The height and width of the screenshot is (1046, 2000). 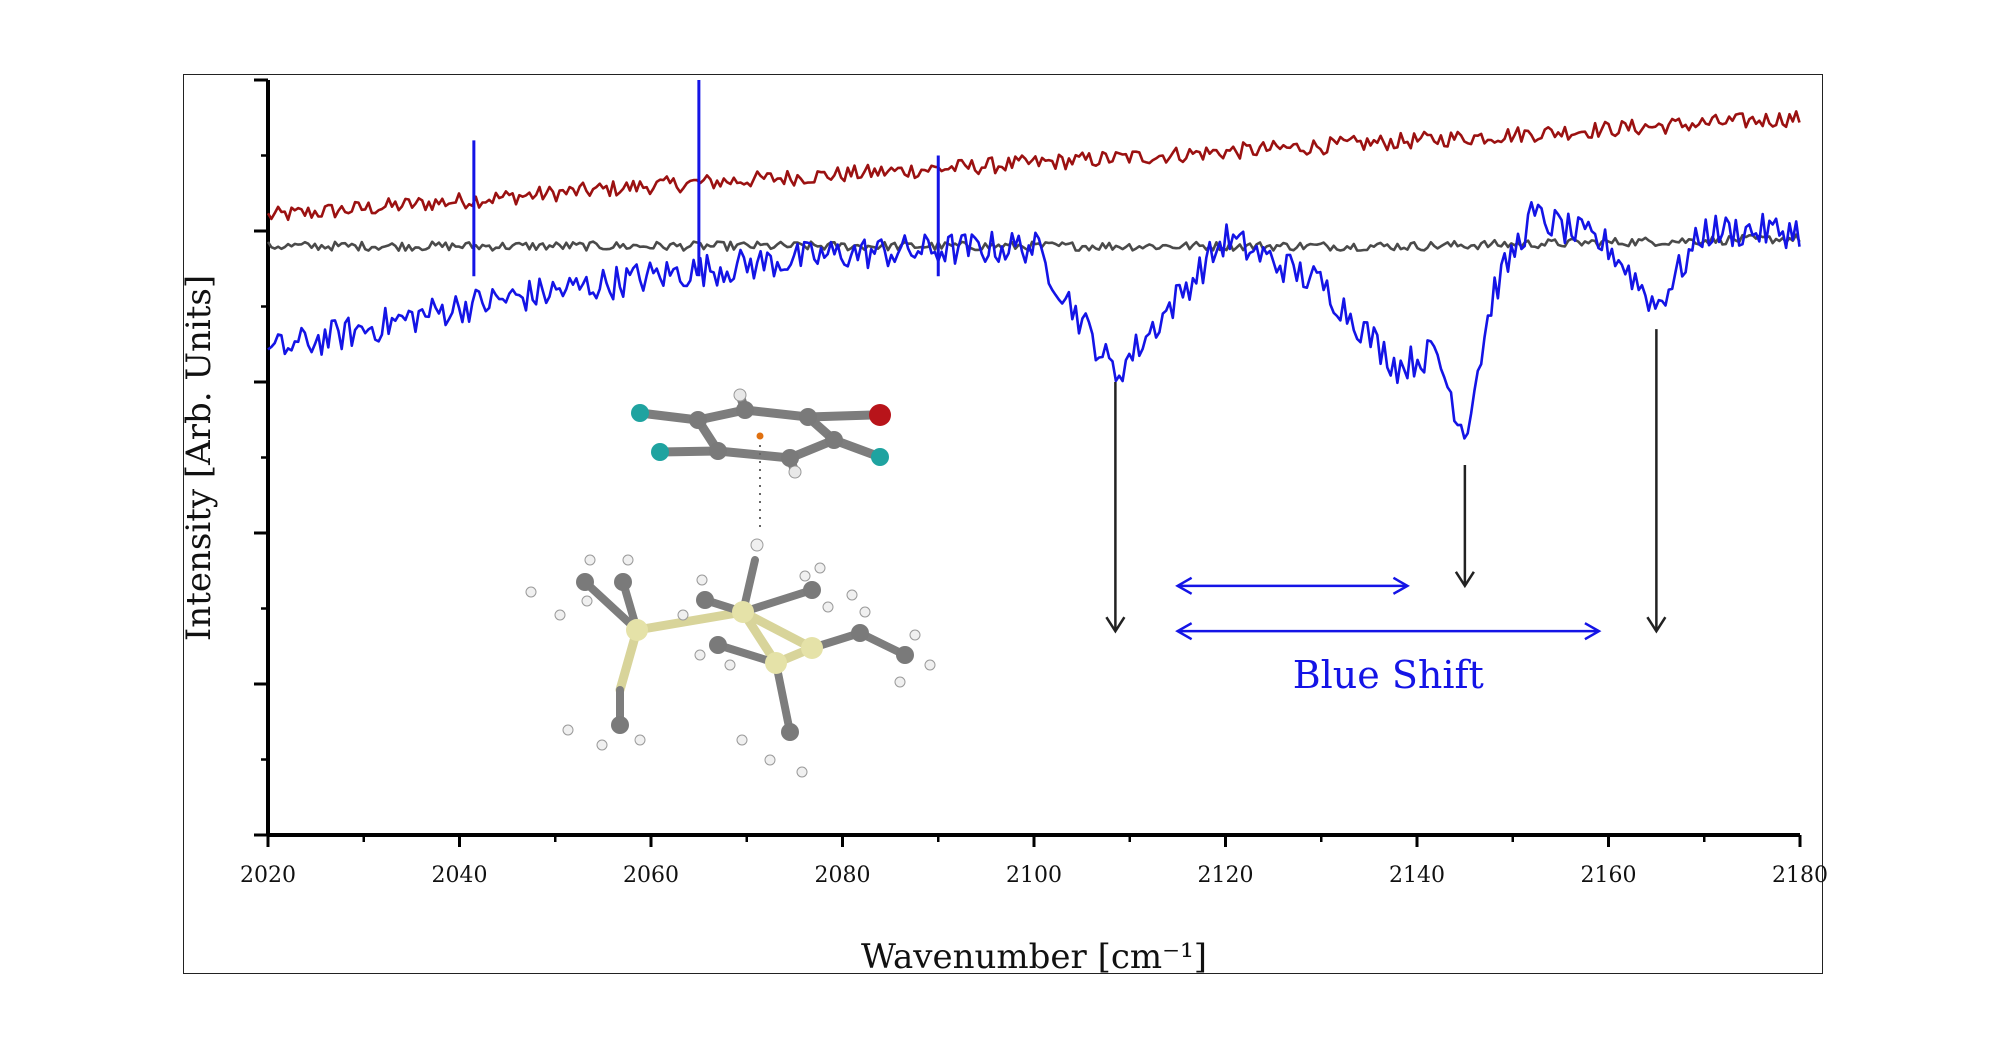 I want to click on x-tick-label: 2080, so click(x=843, y=875).